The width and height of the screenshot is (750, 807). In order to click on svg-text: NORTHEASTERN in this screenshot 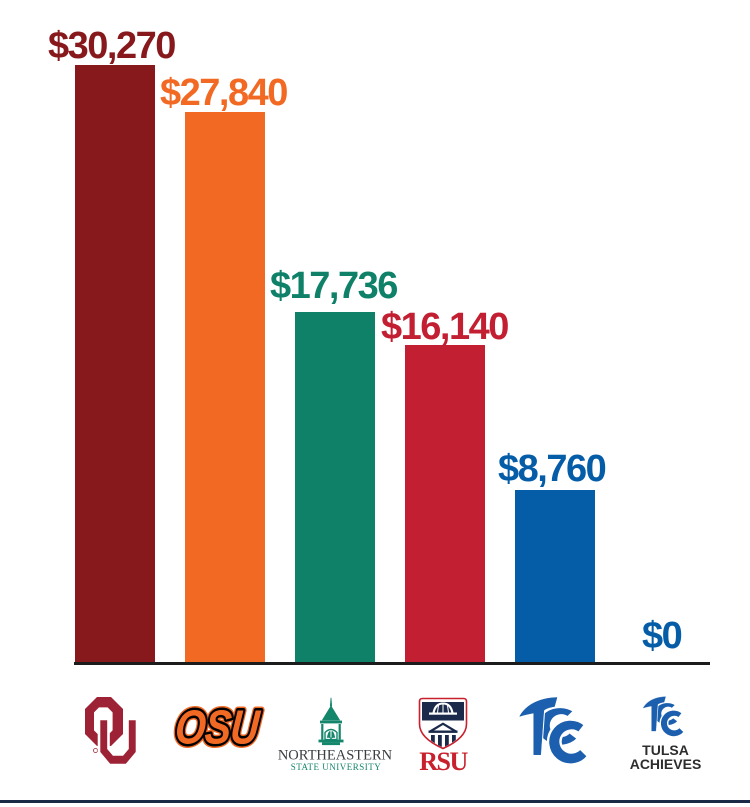, I will do `click(335, 756)`.